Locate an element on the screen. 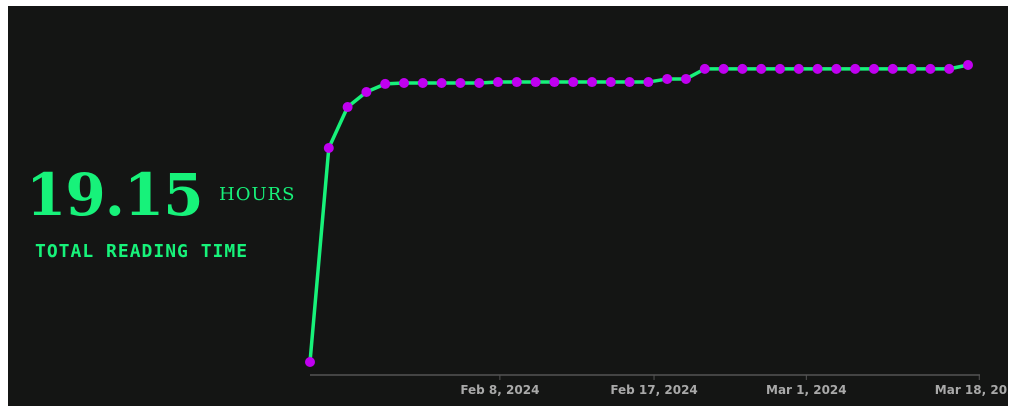 This screenshot has width=1020, height=414. x-tick-label: Mar 18, 2024 is located at coordinates (971, 390).